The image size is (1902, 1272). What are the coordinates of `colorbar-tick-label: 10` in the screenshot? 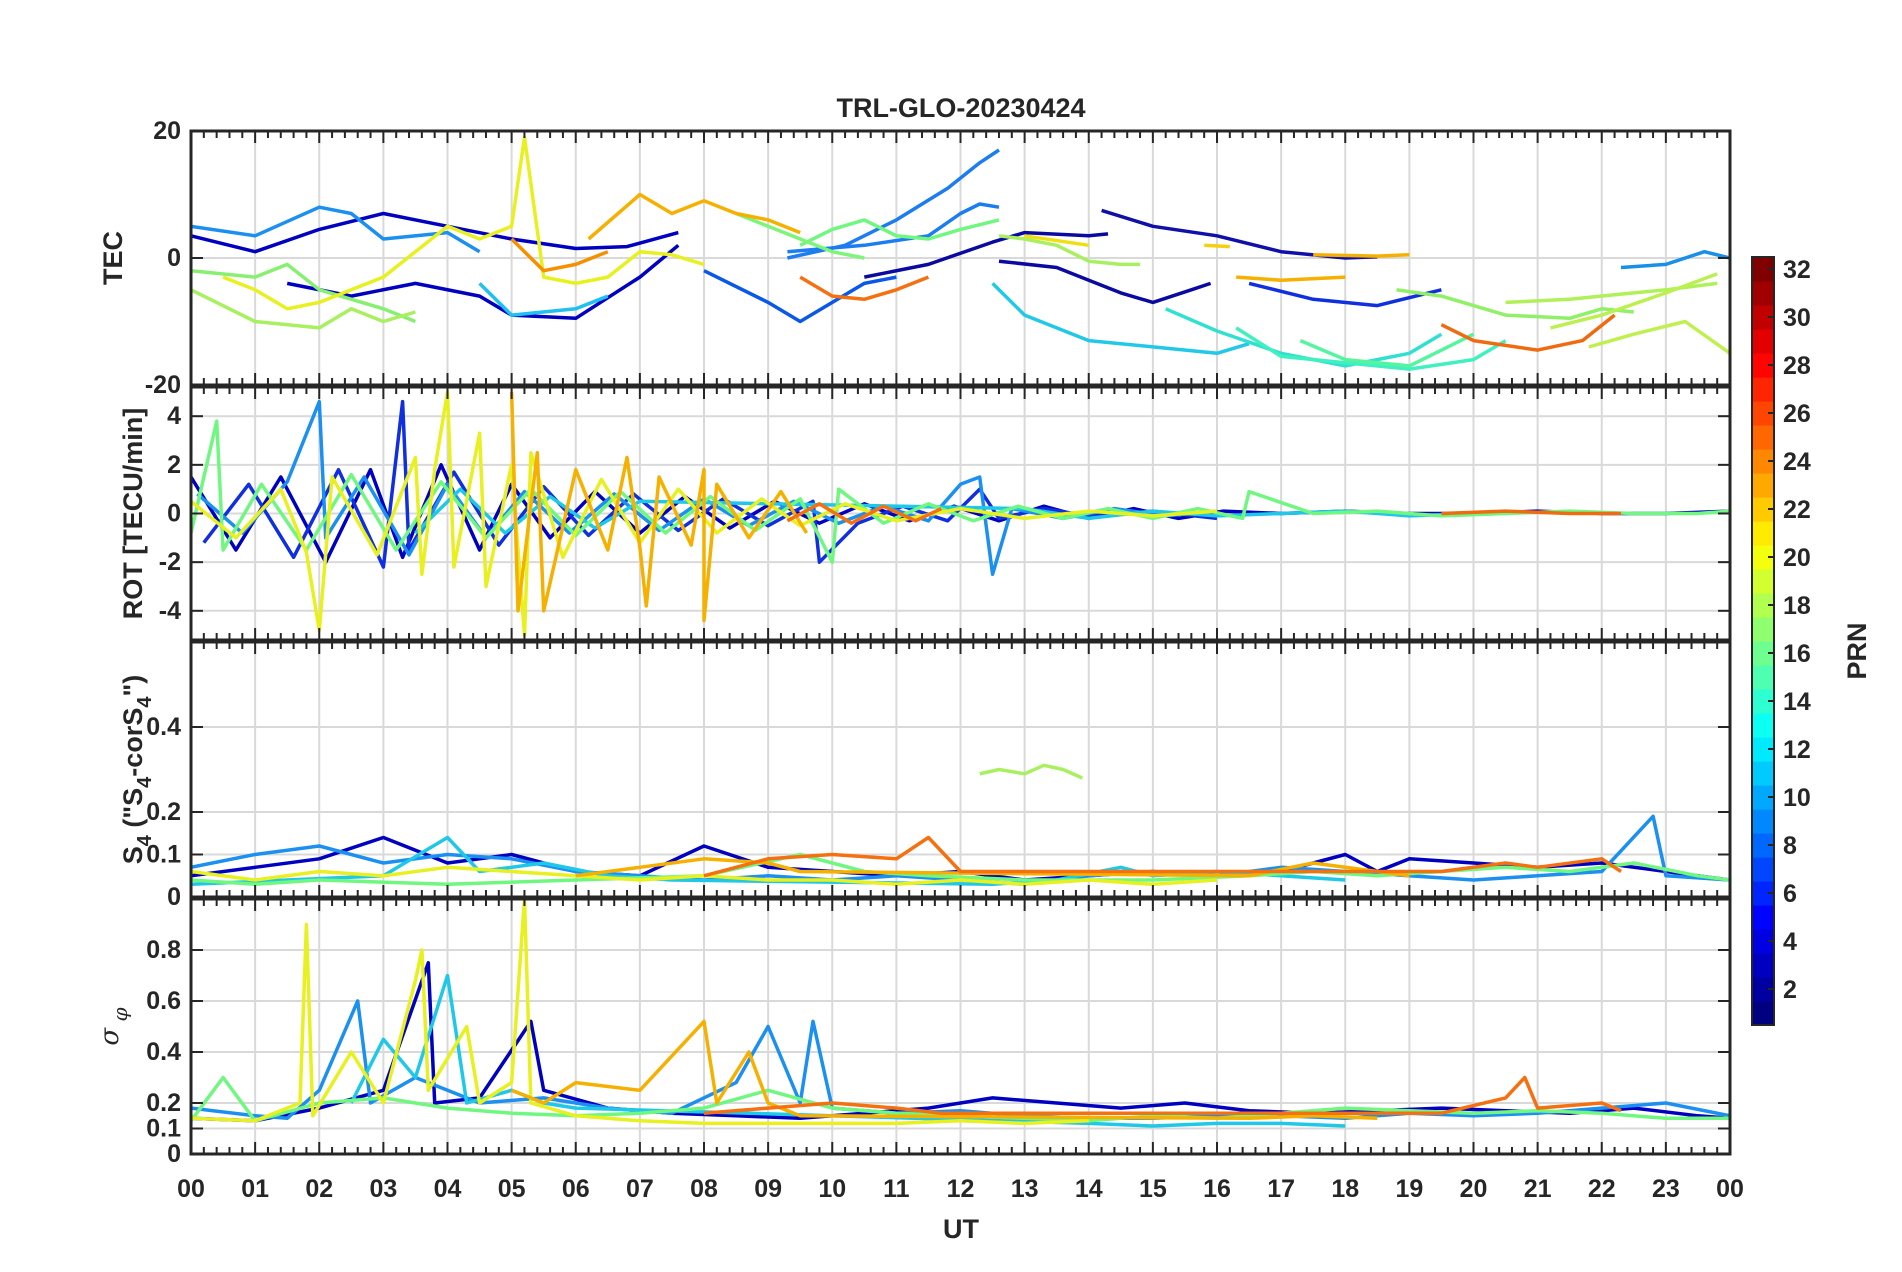 It's located at (1797, 798).